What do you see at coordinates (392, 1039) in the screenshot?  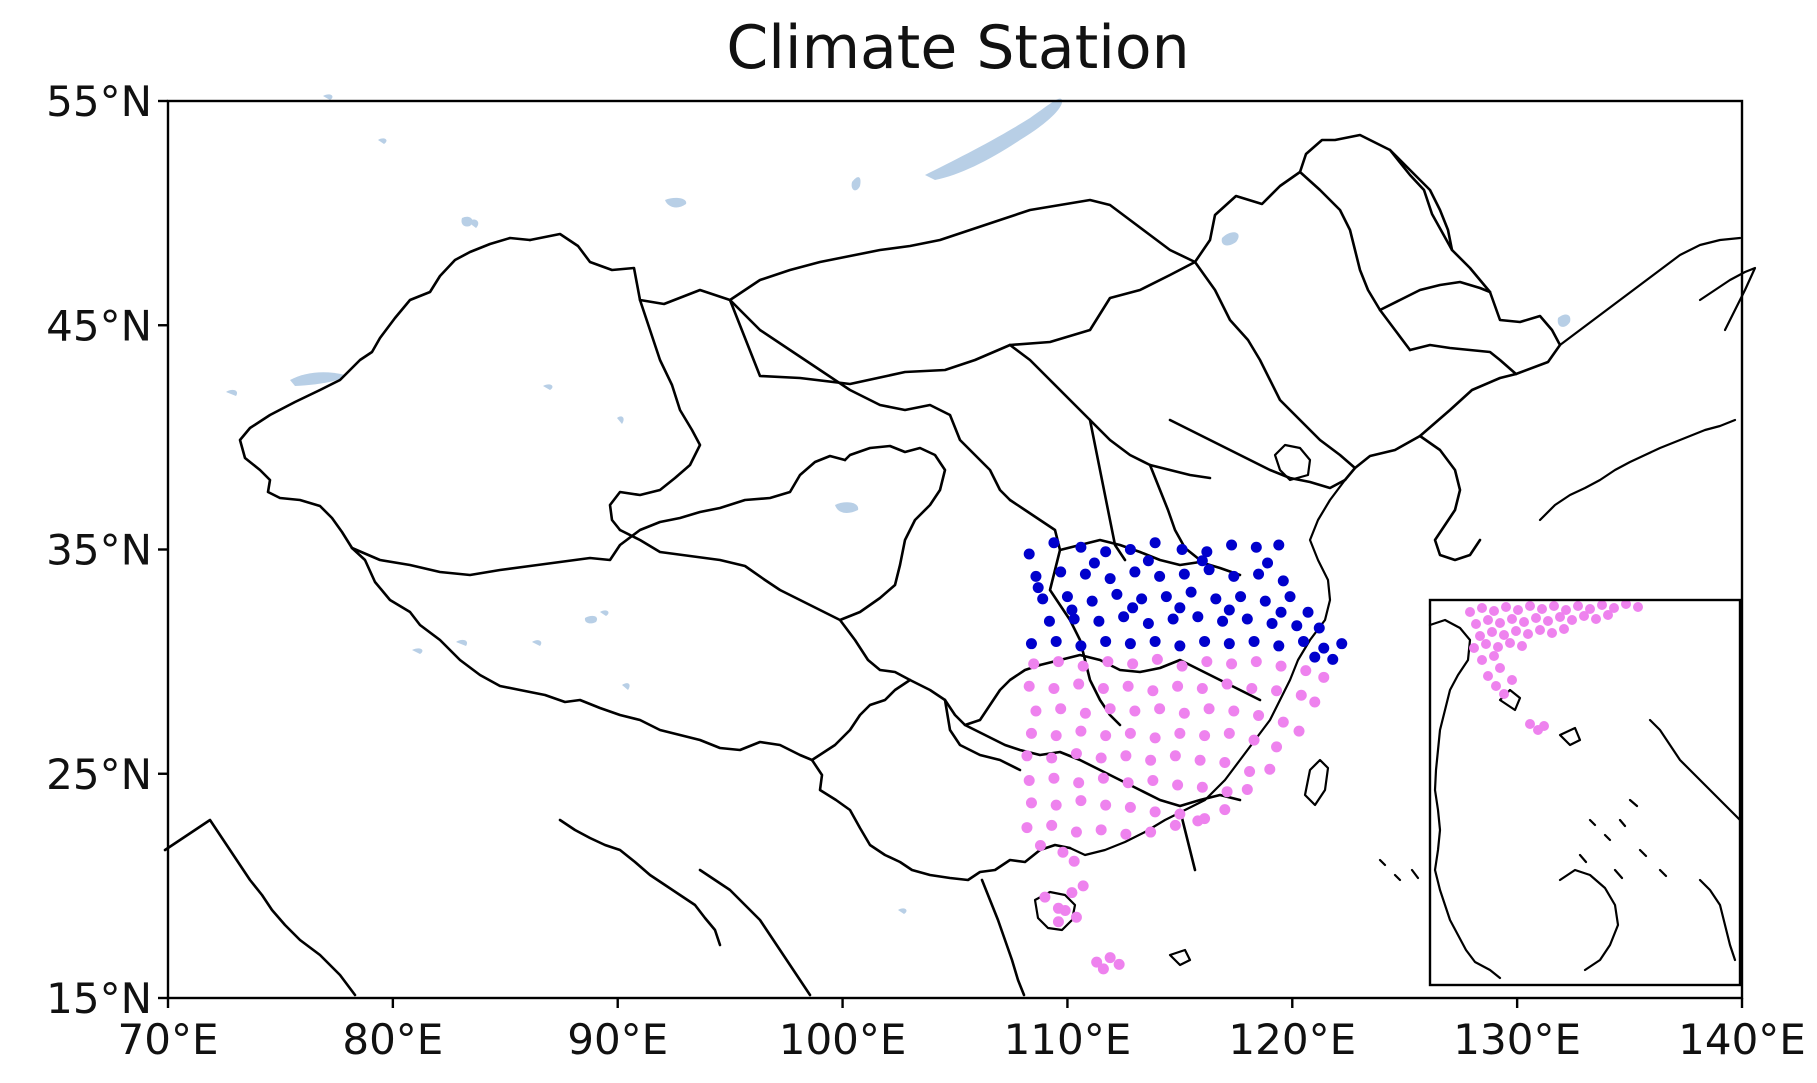 I see `x-tick-label: 80°E` at bounding box center [392, 1039].